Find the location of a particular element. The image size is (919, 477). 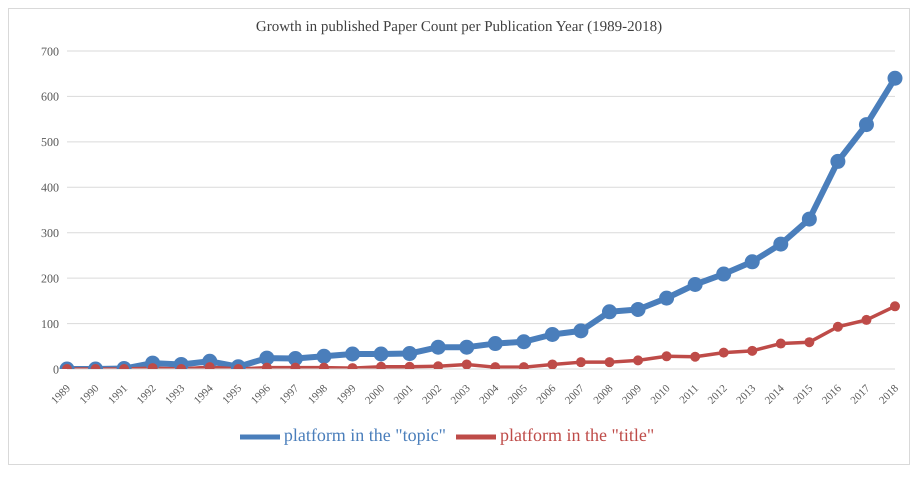

y-tick-label: 300 is located at coordinates (50, 233).